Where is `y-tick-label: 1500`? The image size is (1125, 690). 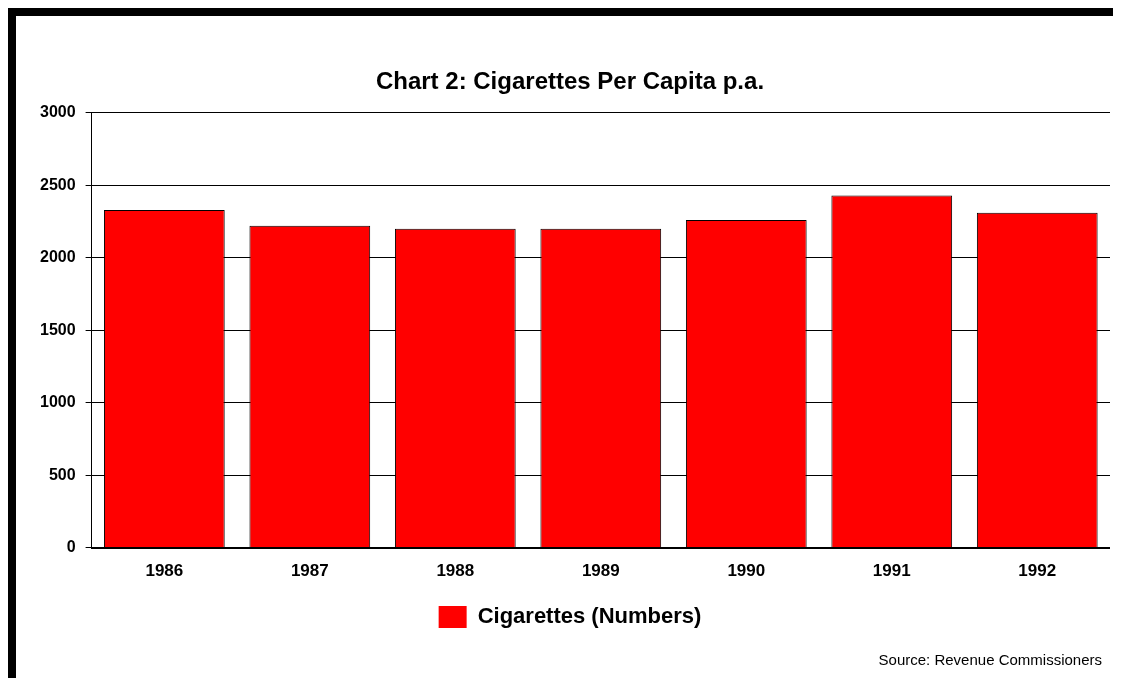 y-tick-label: 1500 is located at coordinates (58, 329).